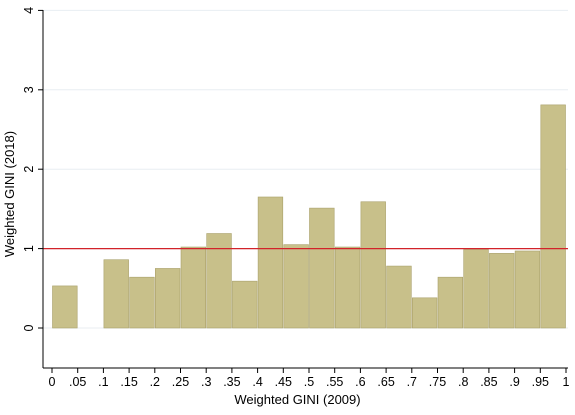 This screenshot has height=415, width=575. Describe the element at coordinates (103, 382) in the screenshot. I see `x-tick-label: .1` at that location.